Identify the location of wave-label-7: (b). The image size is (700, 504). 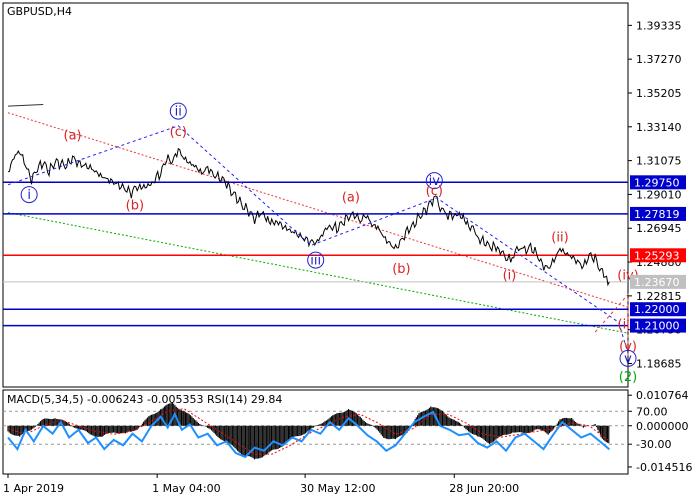
(401, 269).